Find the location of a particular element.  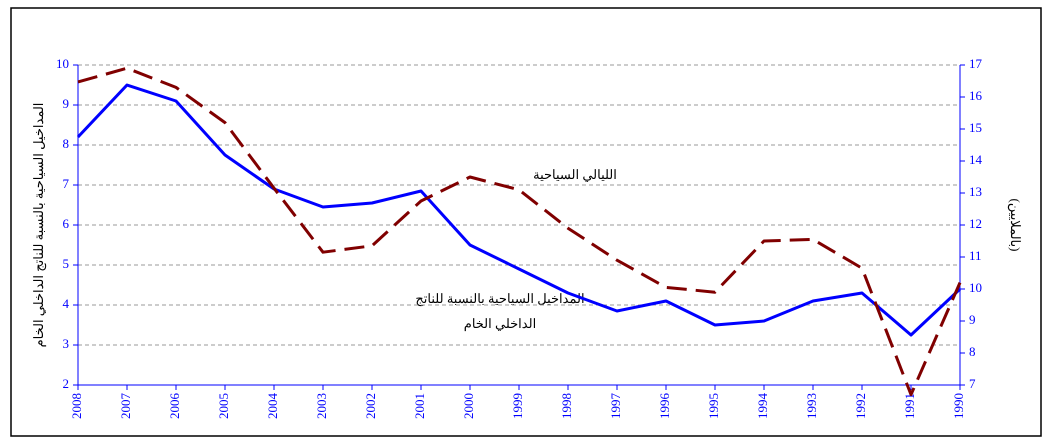

x-tick-label: 1993 is located at coordinates (811, 406).